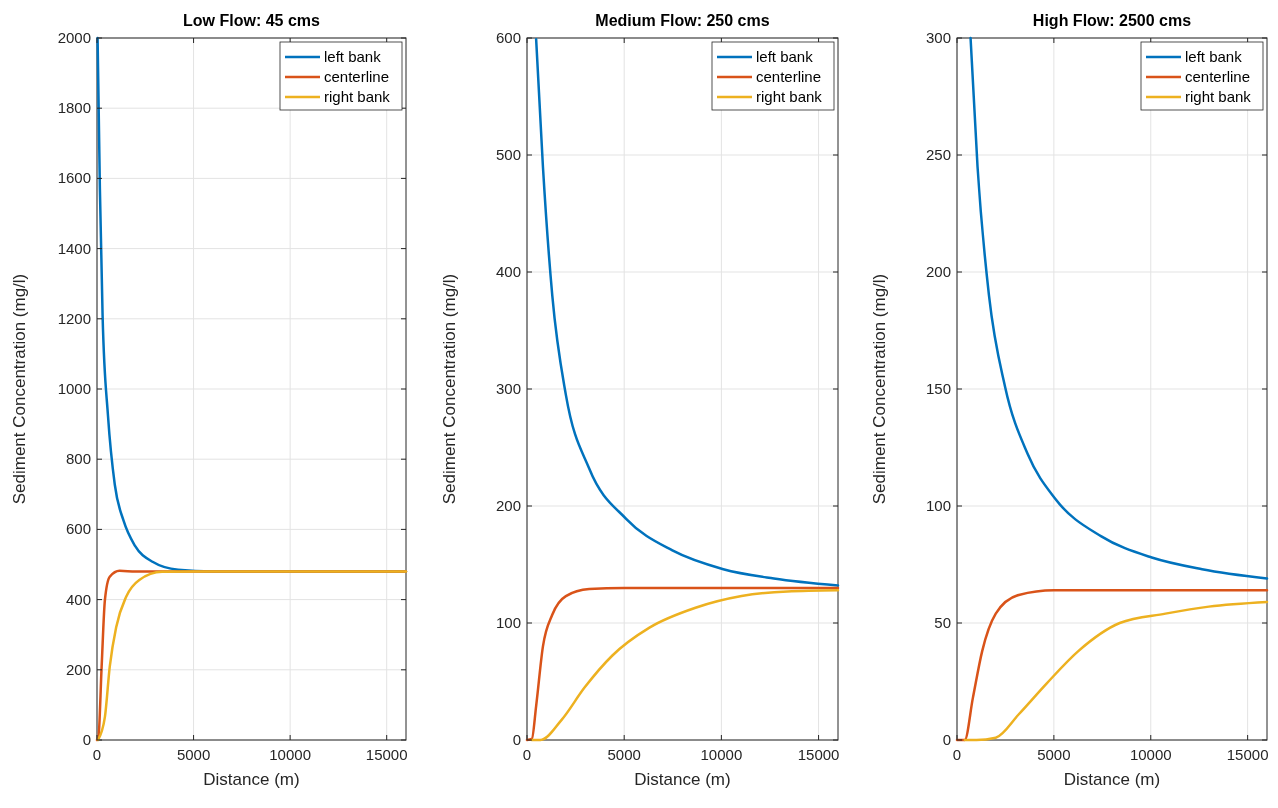 This screenshot has width=1278, height=808. Describe the element at coordinates (938, 388) in the screenshot. I see `y-tick-label: 150` at that location.